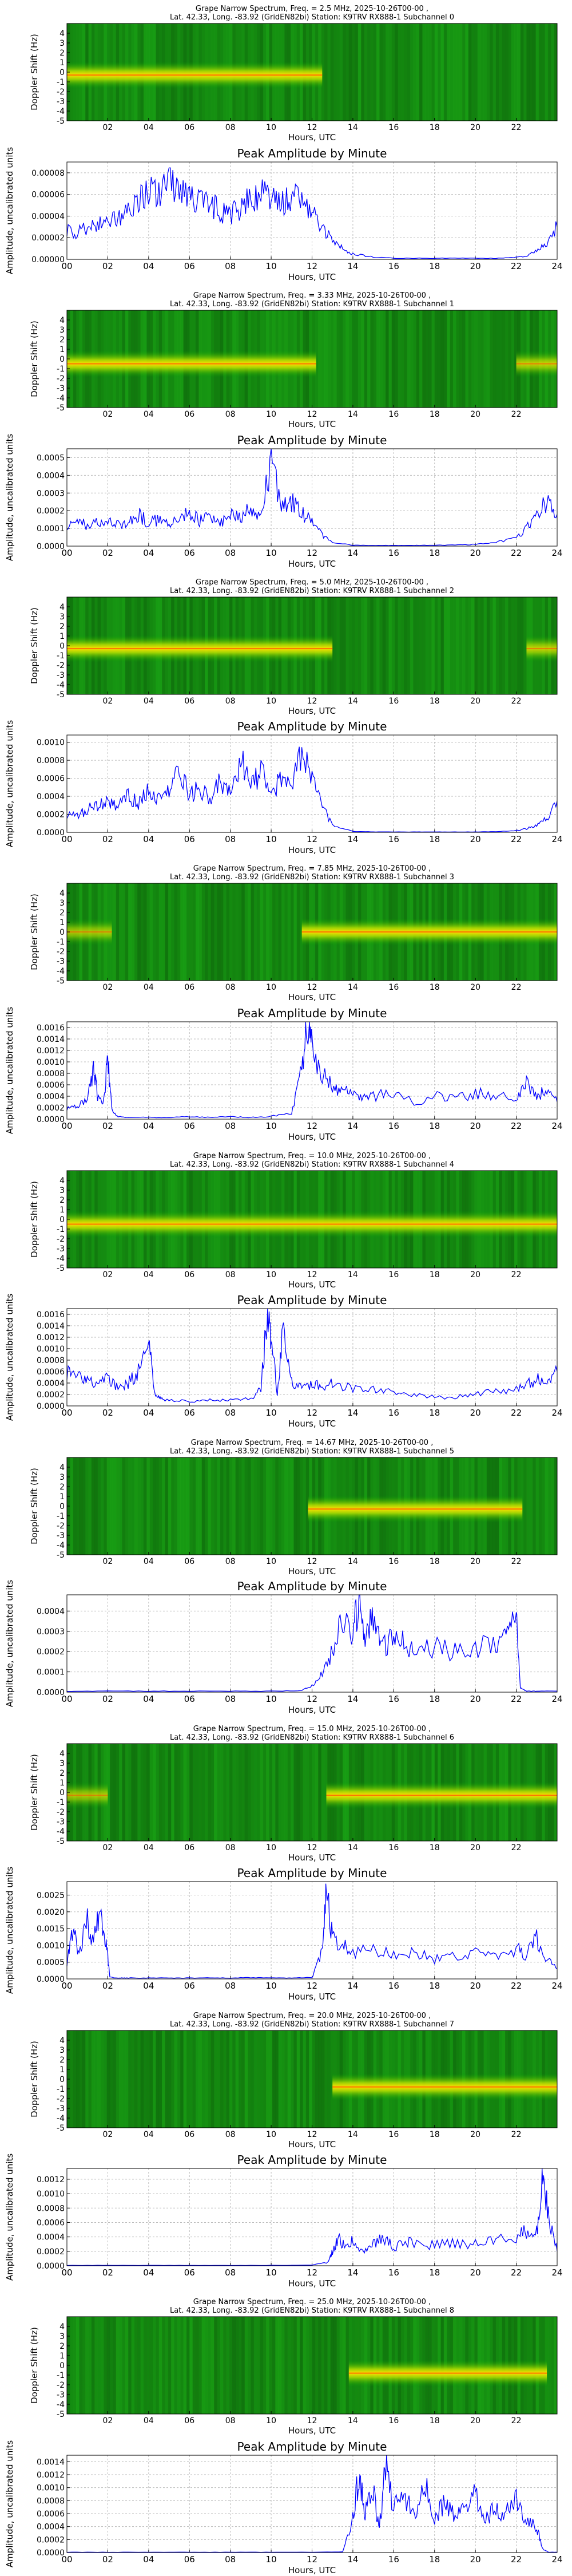 This screenshot has height=2576, width=572. What do you see at coordinates (62, 903) in the screenshot?
I see `y-tick-label: 3` at bounding box center [62, 903].